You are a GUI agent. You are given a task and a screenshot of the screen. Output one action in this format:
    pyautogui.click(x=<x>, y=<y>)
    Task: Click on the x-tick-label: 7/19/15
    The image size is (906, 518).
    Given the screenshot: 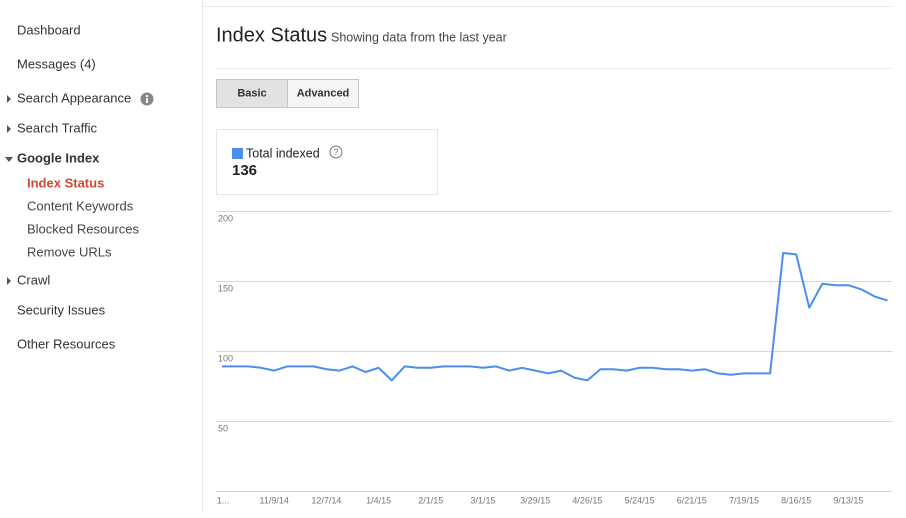 What is the action you would take?
    pyautogui.click(x=744, y=500)
    